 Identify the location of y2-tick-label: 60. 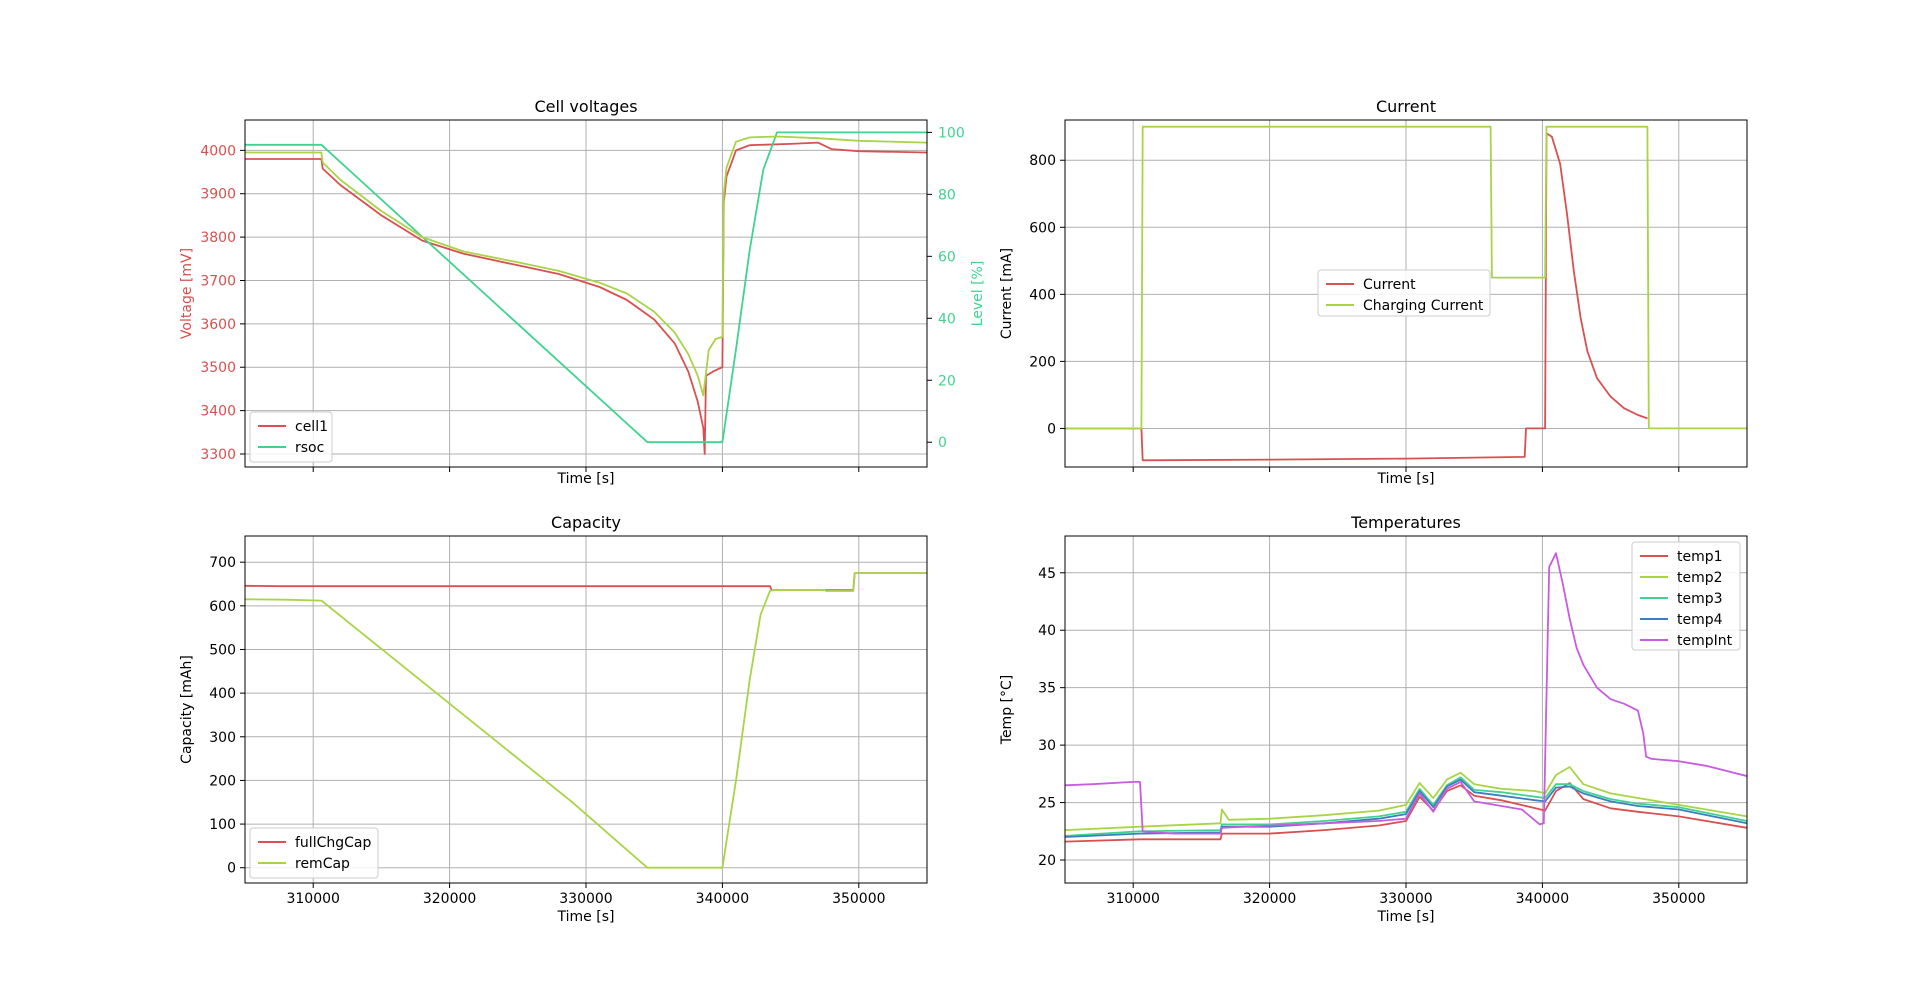
(947, 257).